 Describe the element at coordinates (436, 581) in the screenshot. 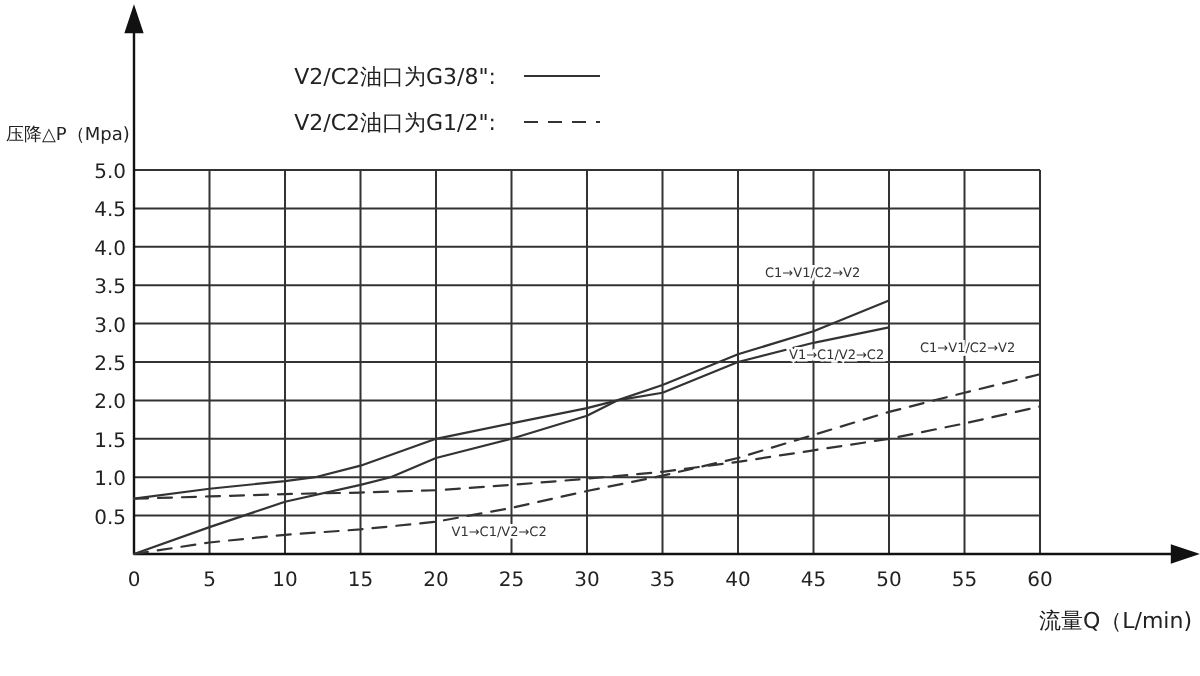

I see `x-tick-label: 20` at that location.